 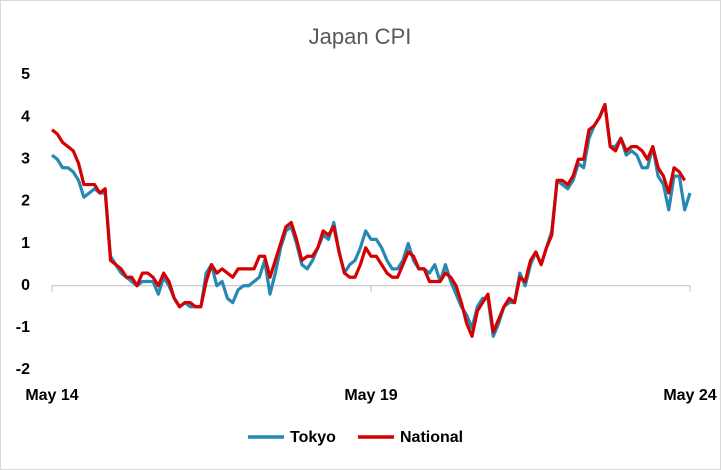 What do you see at coordinates (25, 285) in the screenshot?
I see `y-tick-label: 0` at bounding box center [25, 285].